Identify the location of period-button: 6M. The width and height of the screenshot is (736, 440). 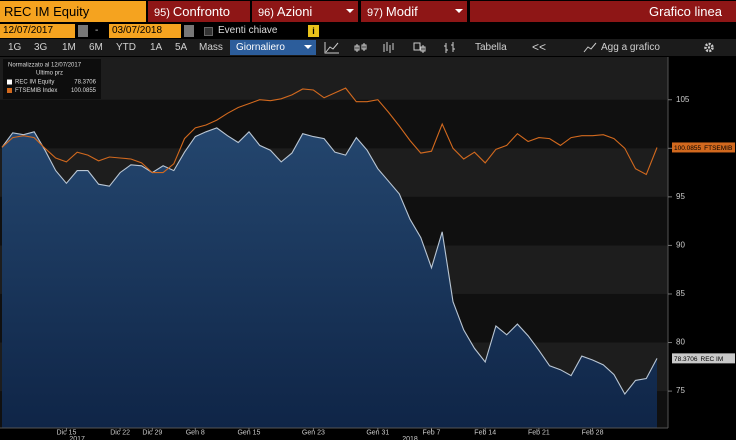
(96, 47).